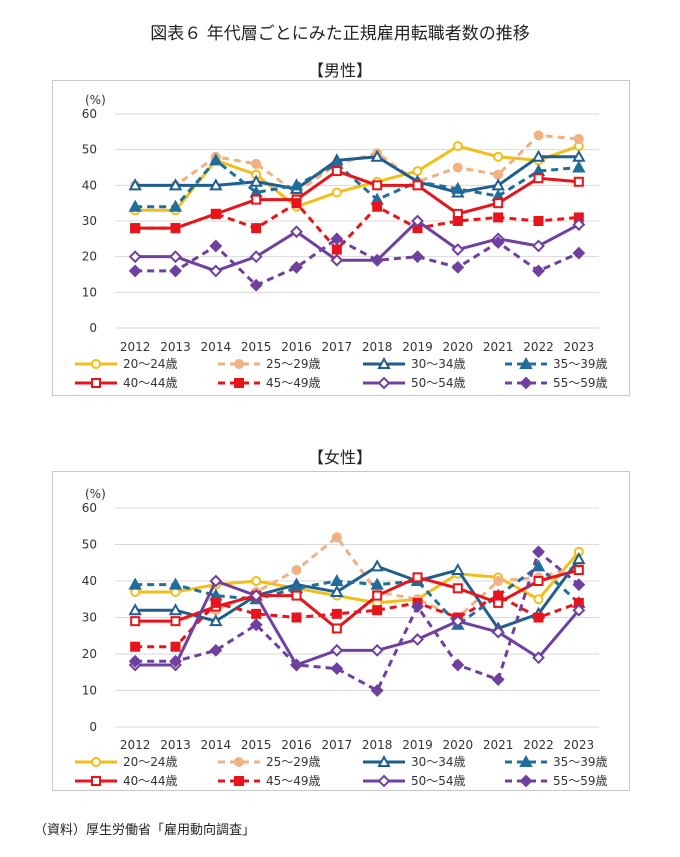  I want to click on x-tick-label: 2013, so click(175, 347).